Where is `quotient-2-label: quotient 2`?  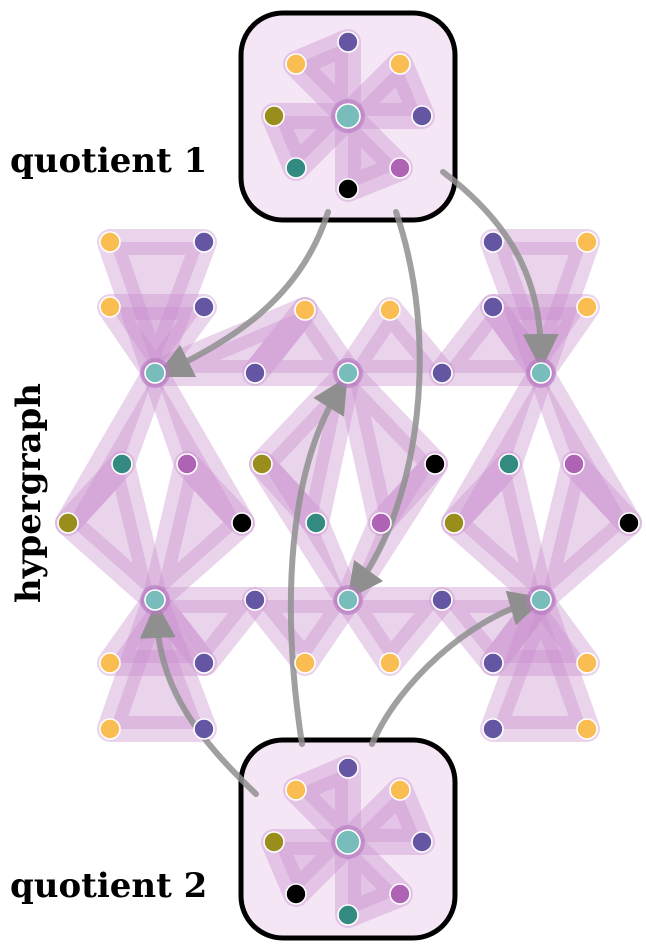
quotient-2-label: quotient 2 is located at coordinates (108, 886).